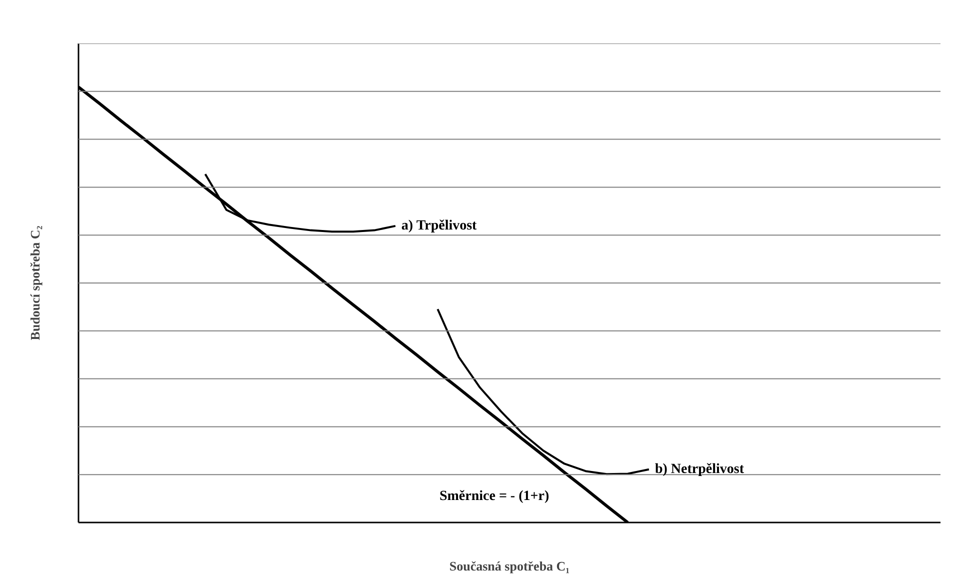 Image resolution: width=960 pixels, height=588 pixels. What do you see at coordinates (439, 226) in the screenshot?
I see `series-label: a) Trpělivost` at bounding box center [439, 226].